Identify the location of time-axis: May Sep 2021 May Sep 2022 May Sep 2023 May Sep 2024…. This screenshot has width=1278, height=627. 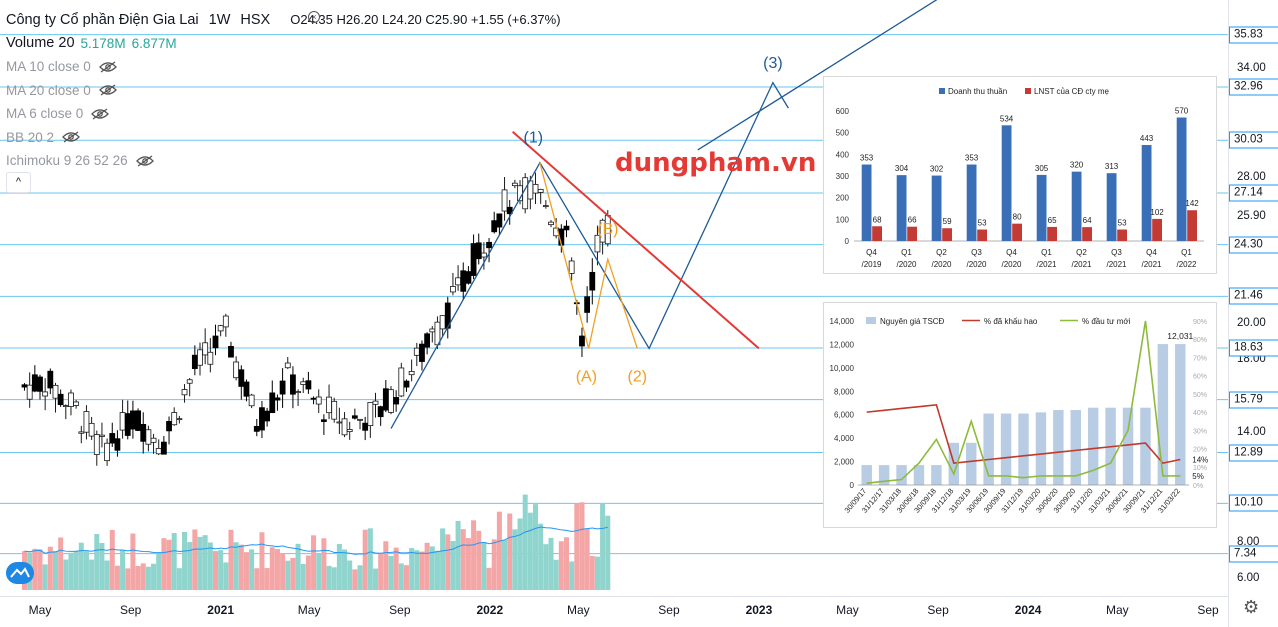
(614, 611).